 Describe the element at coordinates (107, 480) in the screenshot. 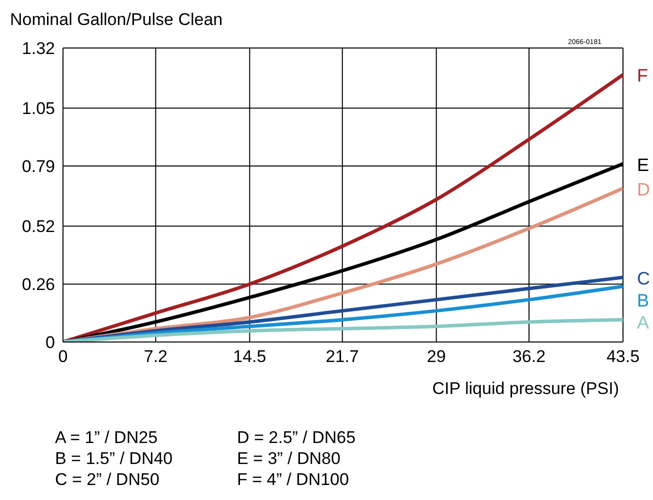

I see `text: C = 2” / DN50` at that location.